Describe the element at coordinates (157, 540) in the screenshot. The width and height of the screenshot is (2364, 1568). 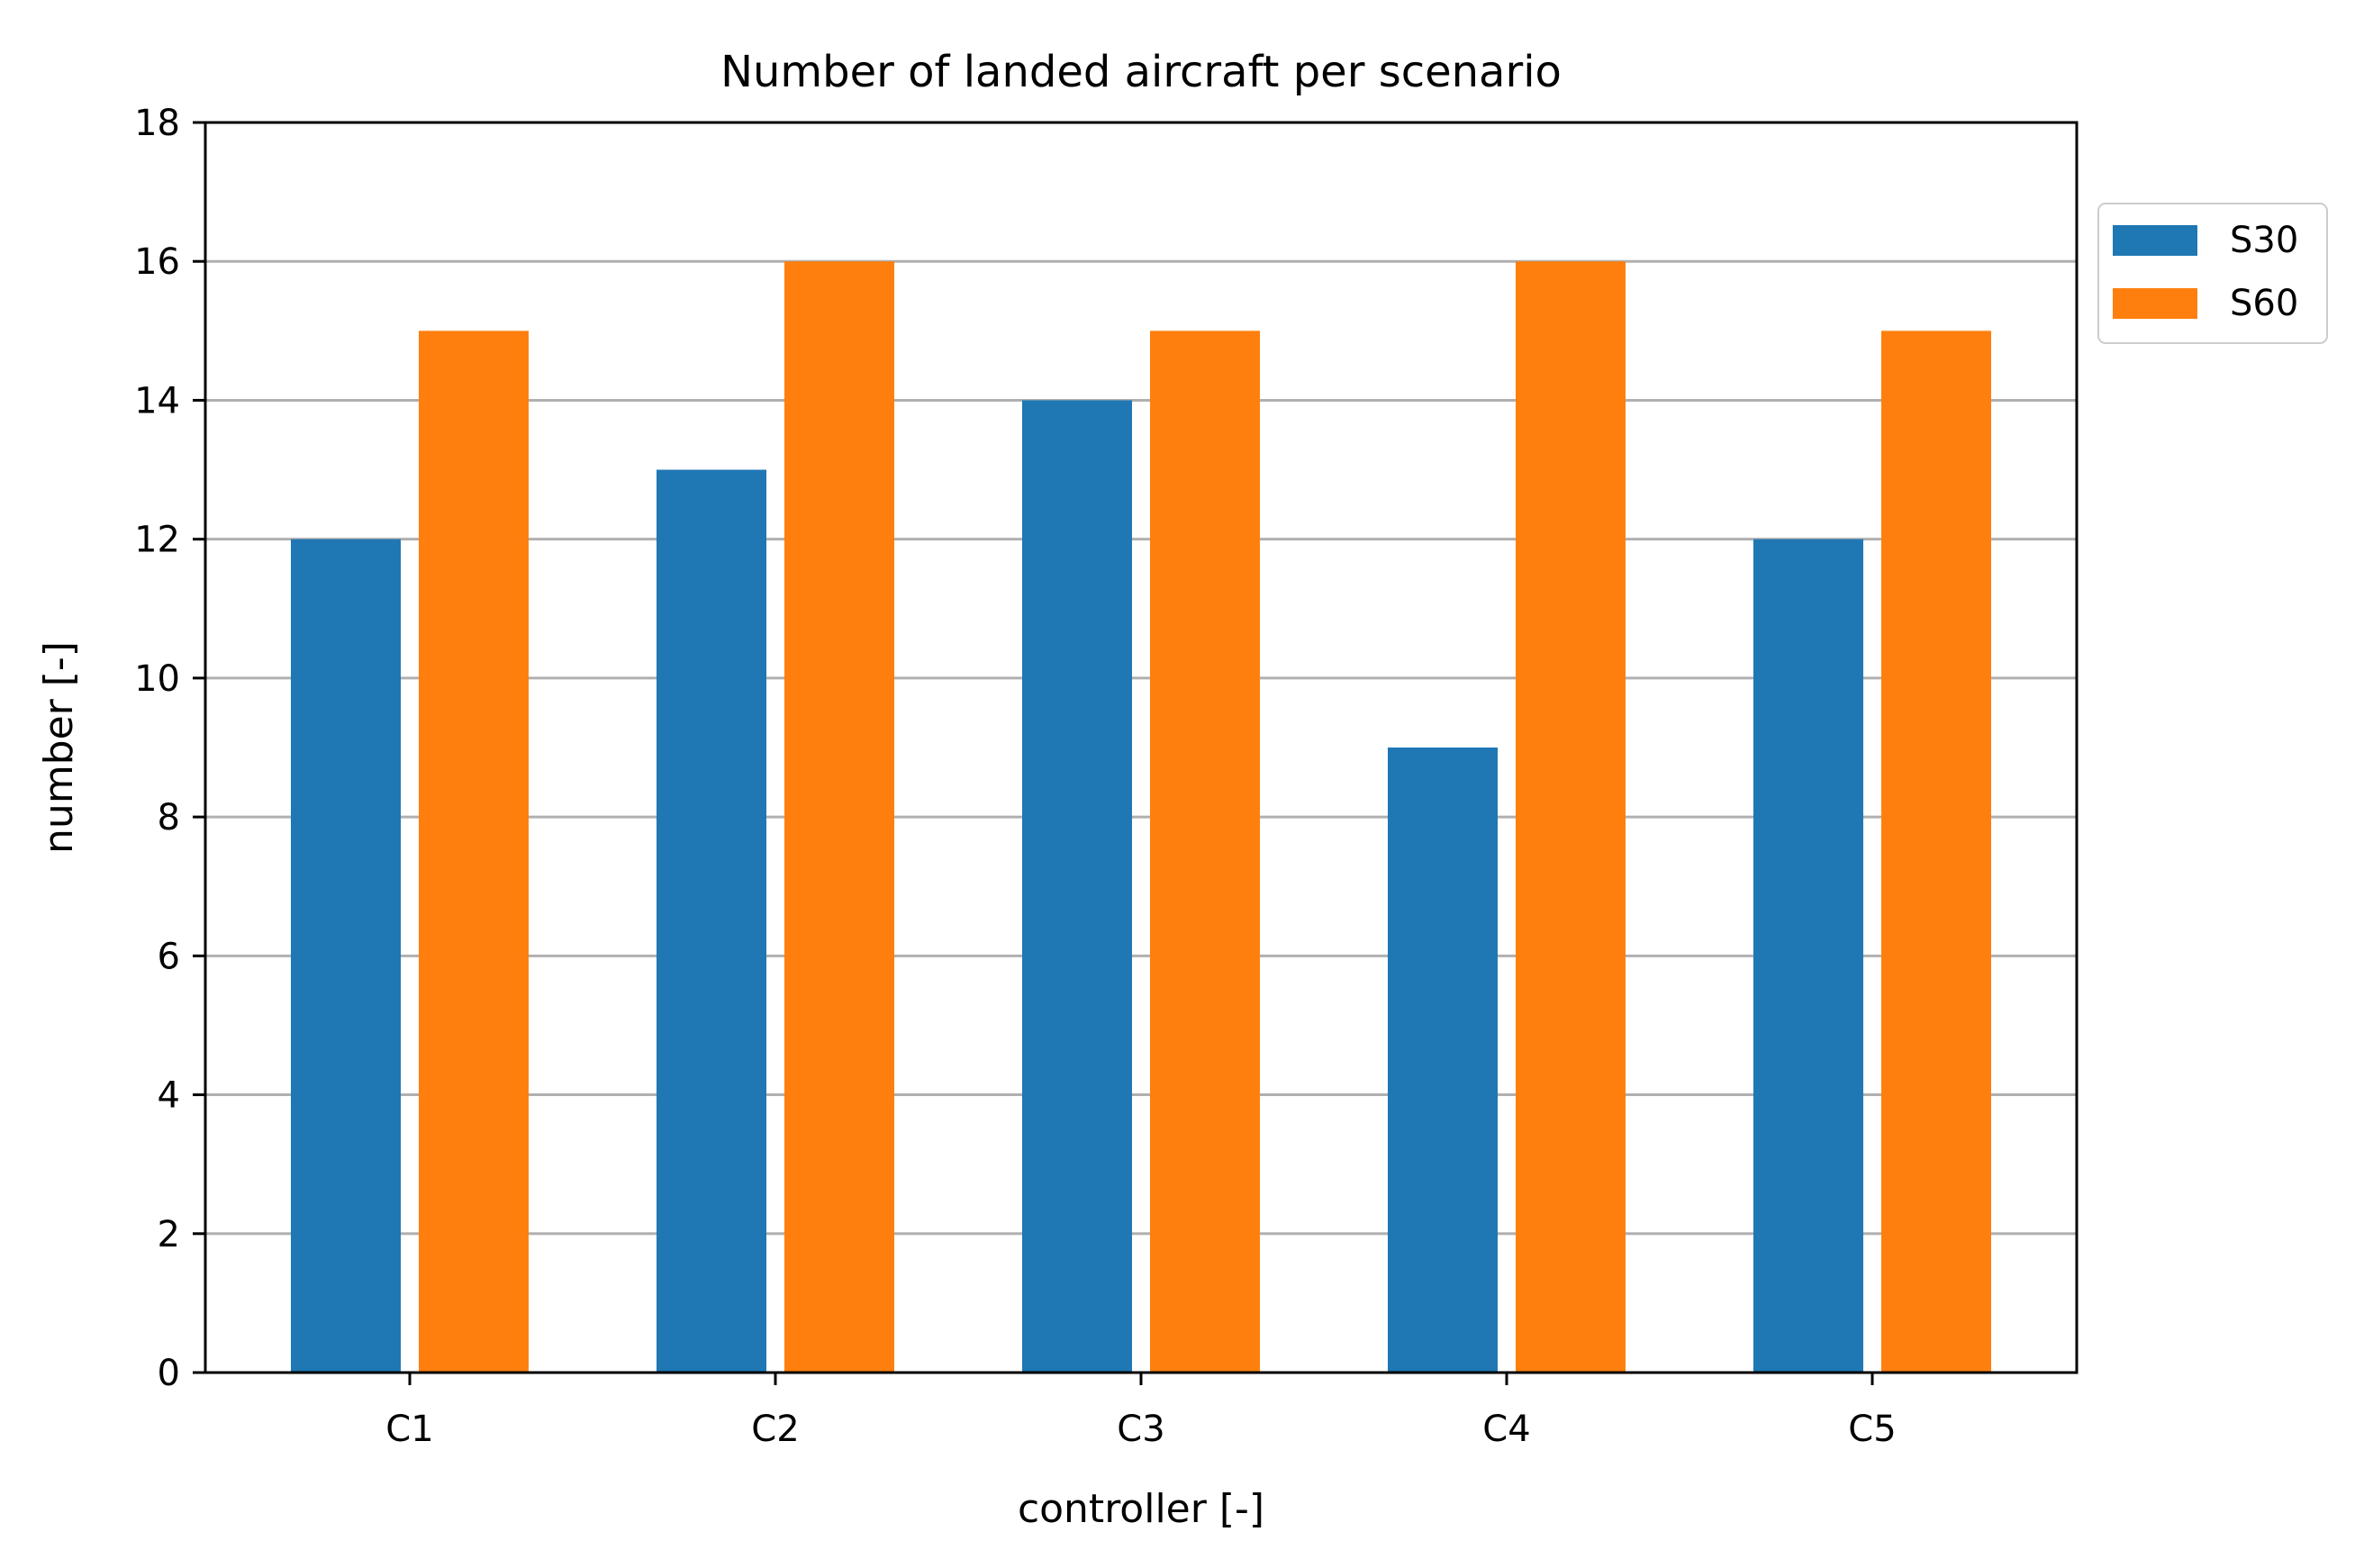
I see `y-tick-label: 12` at that location.